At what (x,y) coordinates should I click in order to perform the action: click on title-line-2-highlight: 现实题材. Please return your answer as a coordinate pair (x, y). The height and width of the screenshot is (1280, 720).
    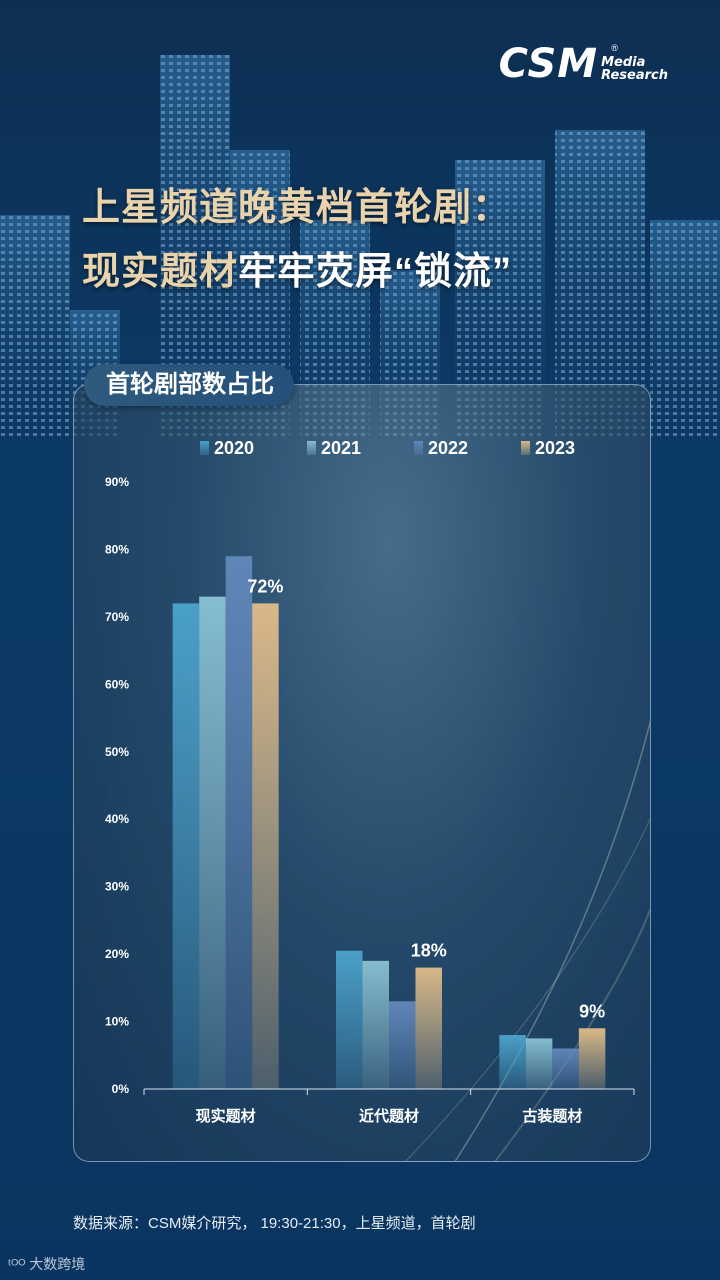
    Looking at the image, I should click on (160, 272).